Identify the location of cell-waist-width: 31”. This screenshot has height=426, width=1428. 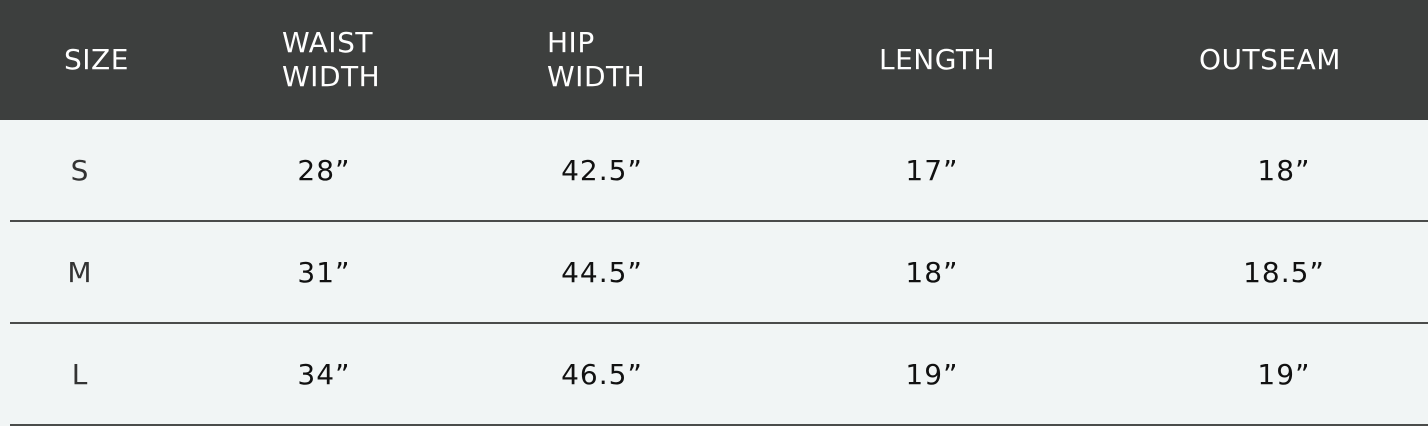
(324, 272).